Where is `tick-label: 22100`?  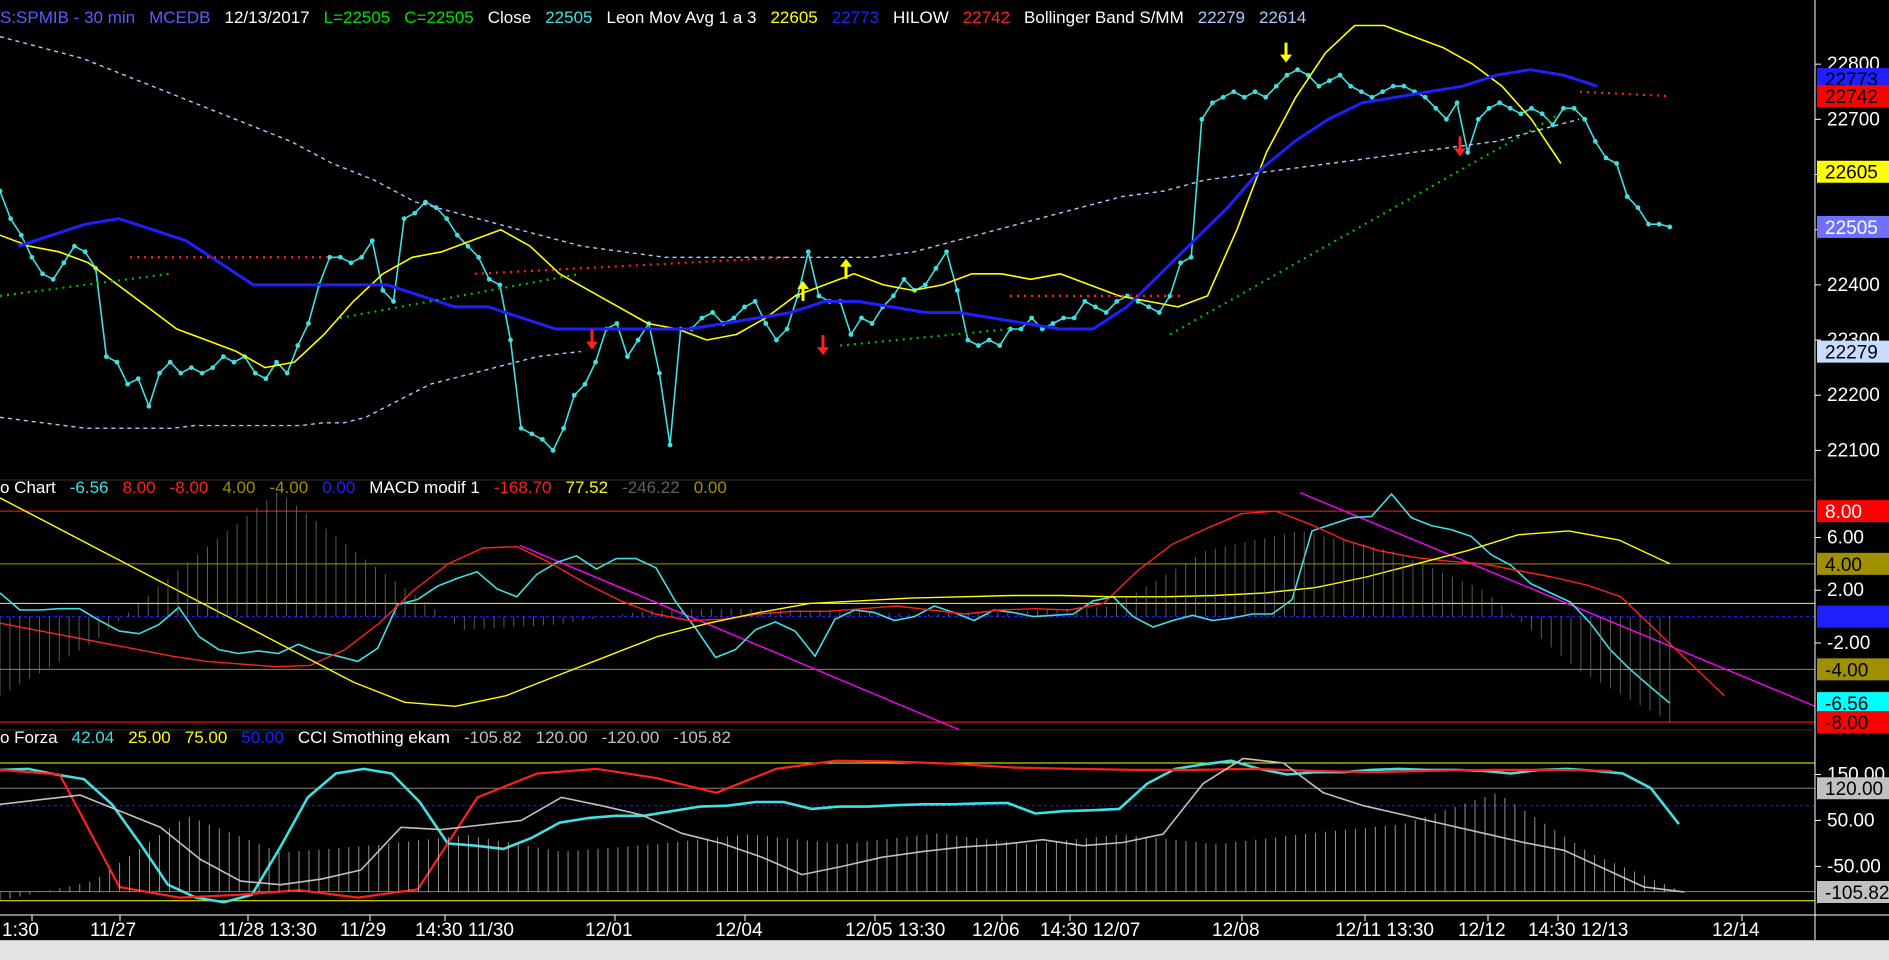 tick-label: 22100 is located at coordinates (1853, 450).